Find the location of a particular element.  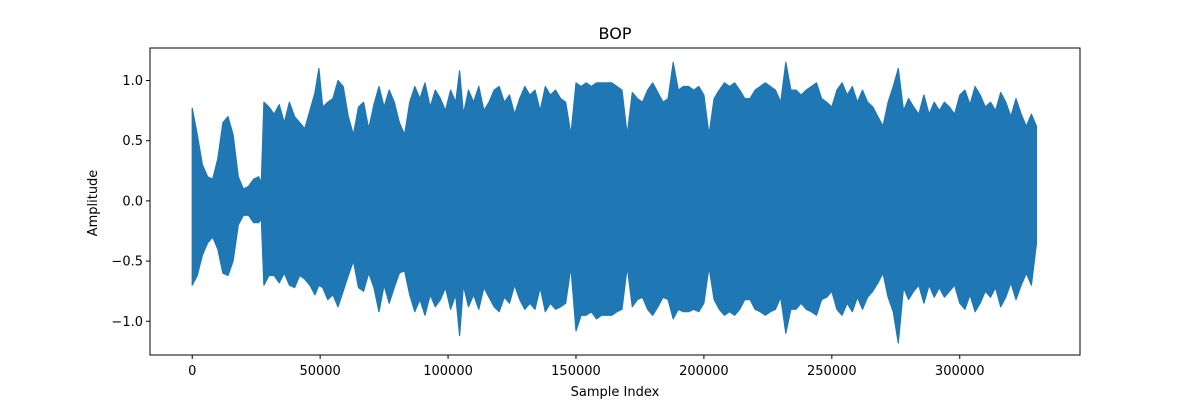

chart-title: BOP is located at coordinates (615, 33).